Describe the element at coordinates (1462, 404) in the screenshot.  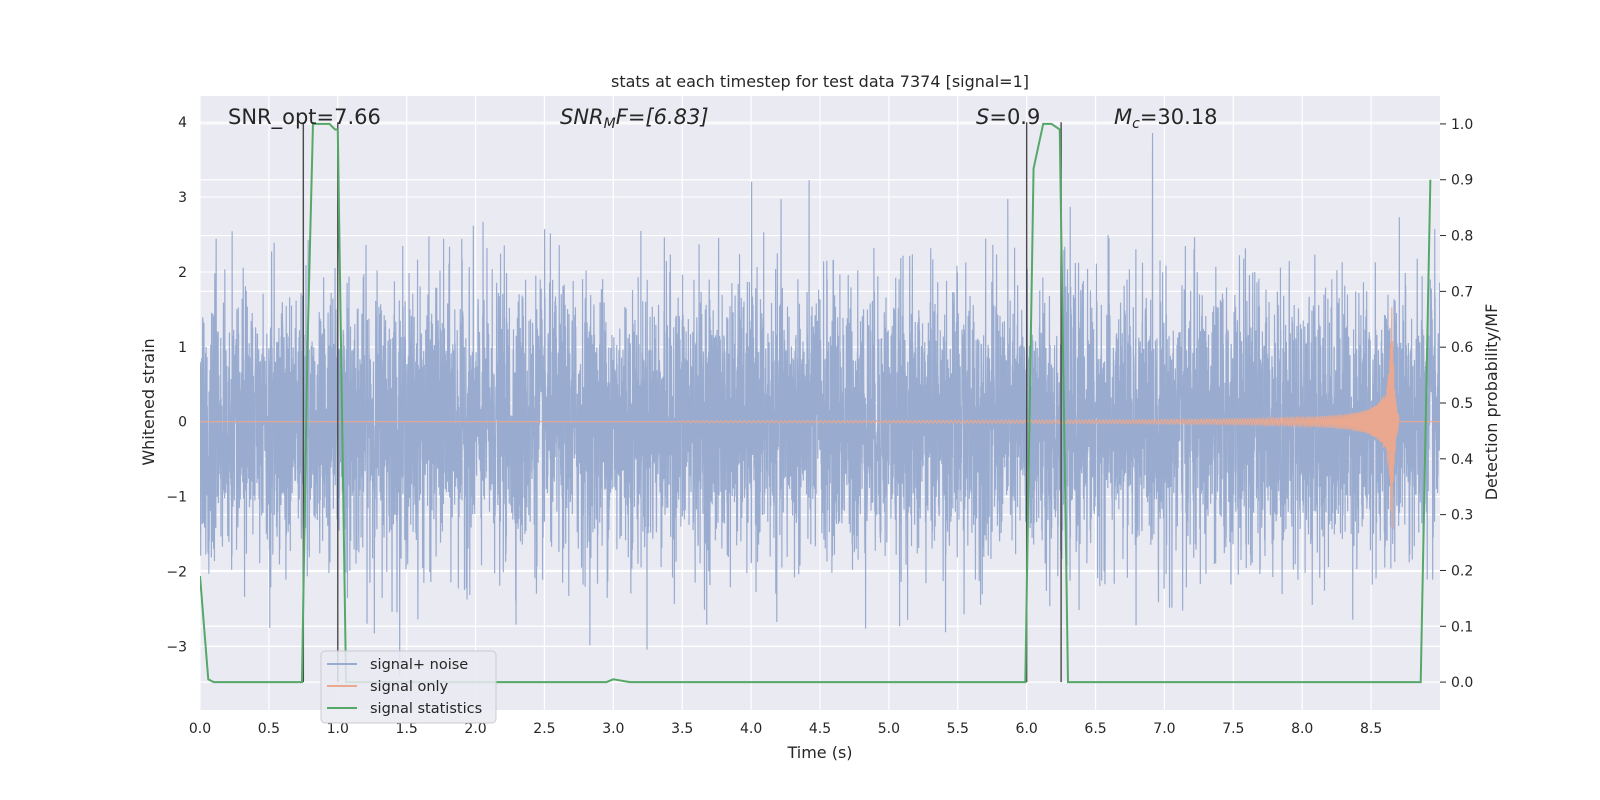
I see `y-right-tick-label: 0.5` at that location.